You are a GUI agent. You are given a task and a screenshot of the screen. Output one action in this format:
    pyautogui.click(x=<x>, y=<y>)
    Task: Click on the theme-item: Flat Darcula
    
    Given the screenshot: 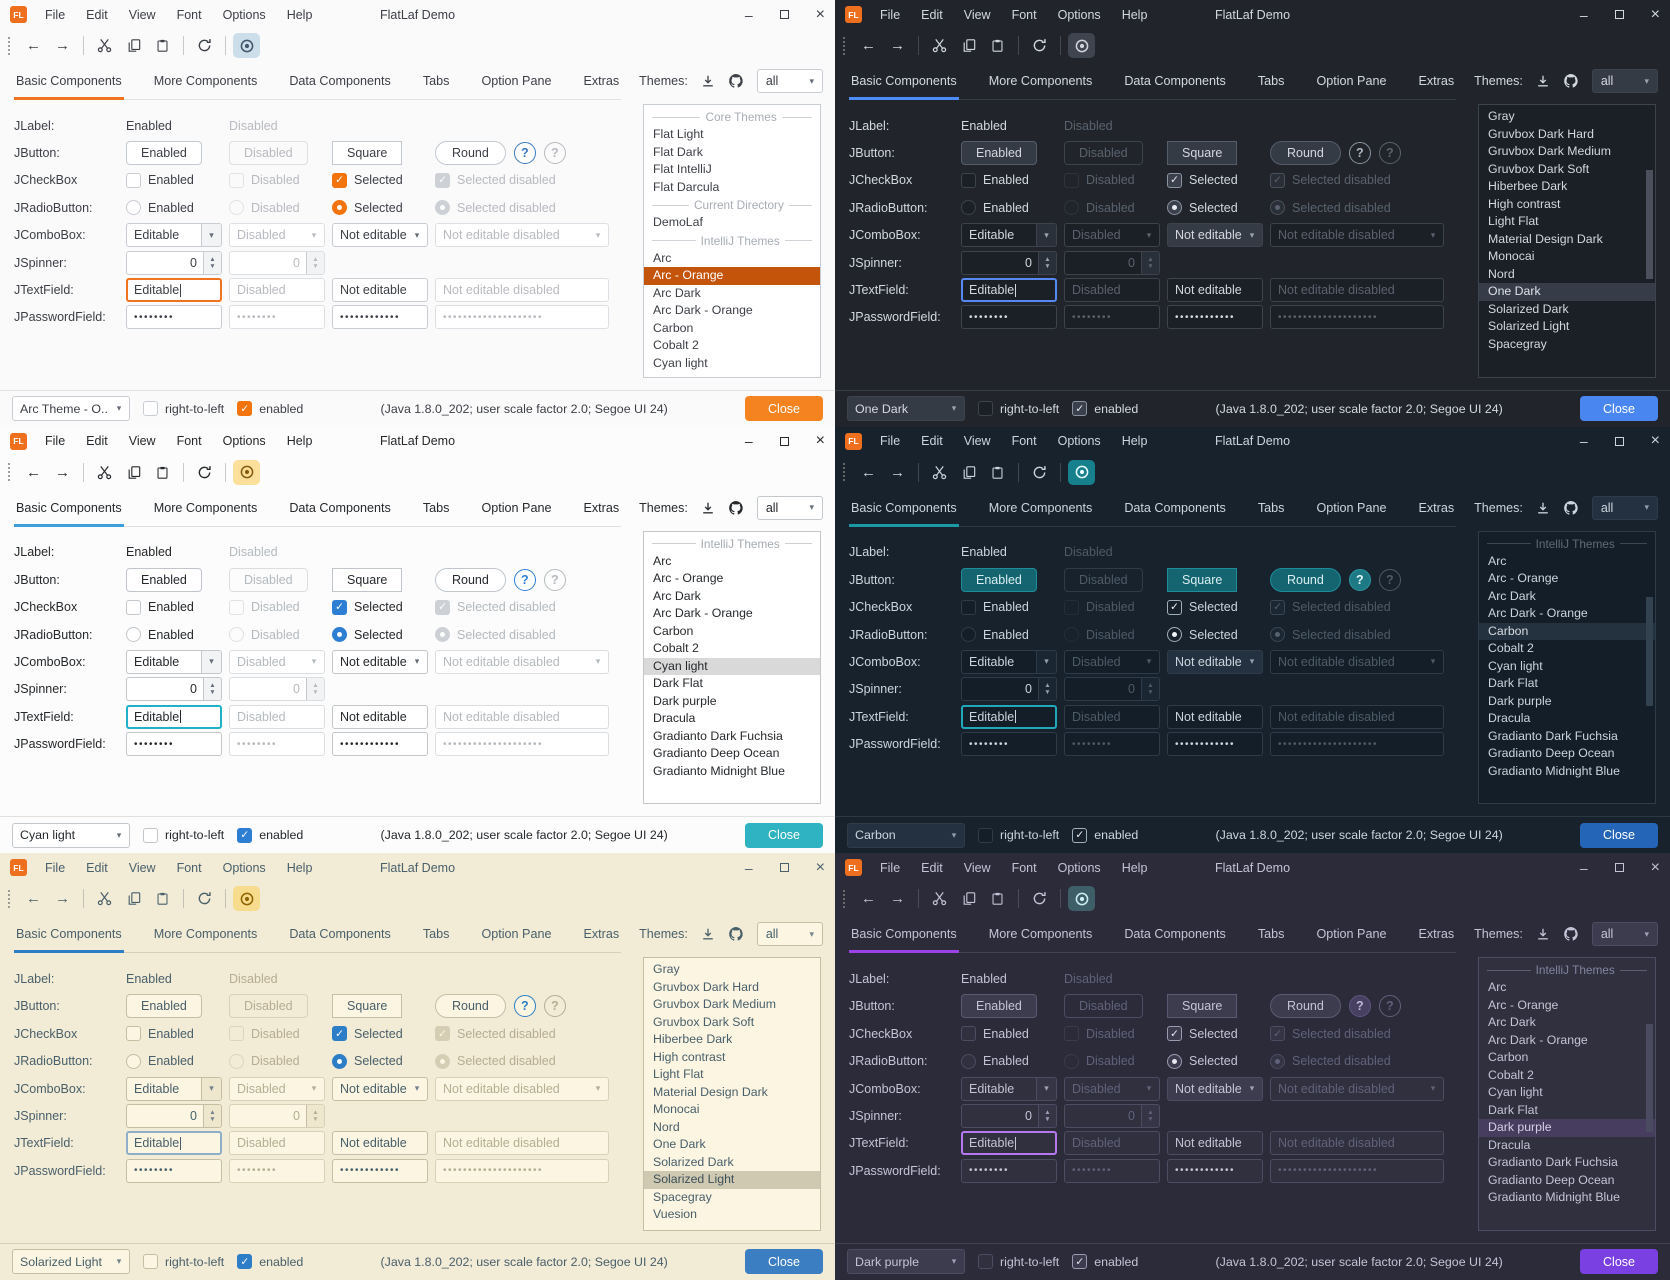 What is the action you would take?
    pyautogui.click(x=686, y=186)
    